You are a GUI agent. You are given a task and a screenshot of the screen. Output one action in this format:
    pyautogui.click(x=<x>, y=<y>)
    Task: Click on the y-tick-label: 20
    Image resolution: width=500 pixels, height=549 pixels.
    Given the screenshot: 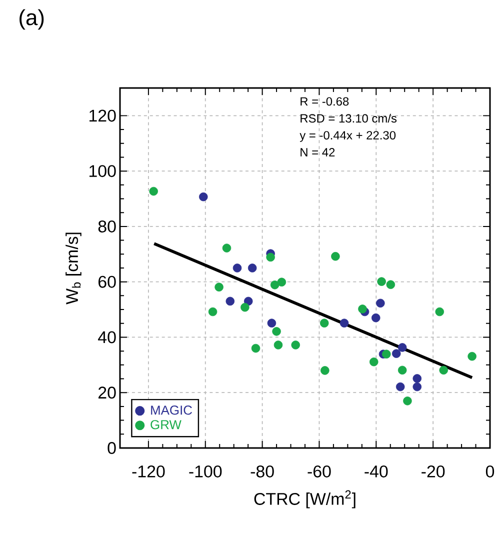 What is the action you would take?
    pyautogui.click(x=107, y=392)
    